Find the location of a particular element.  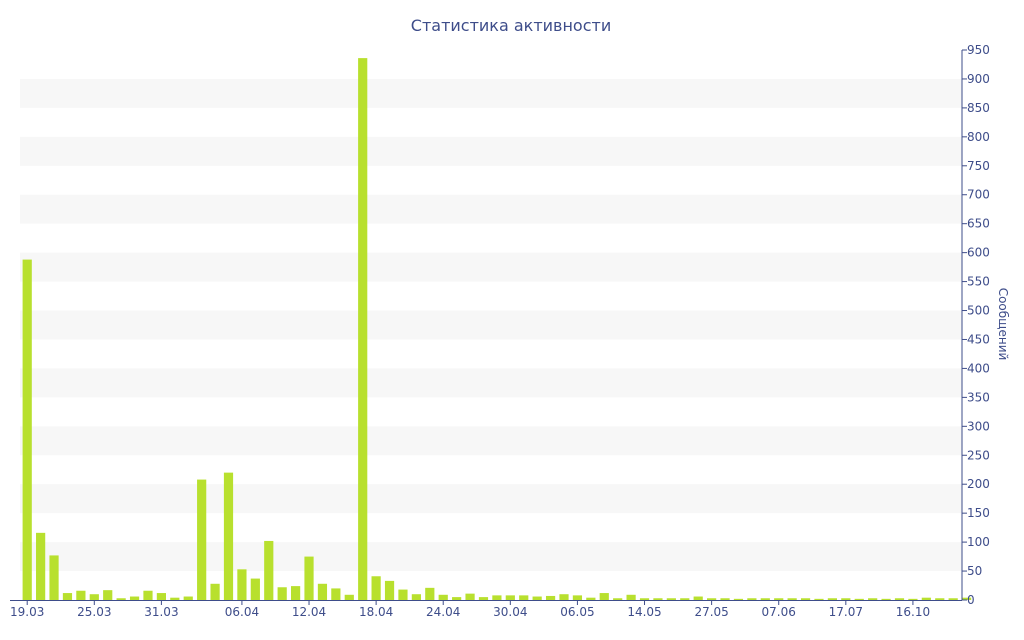

x-tick-label: 18.04 is located at coordinates (376, 612).